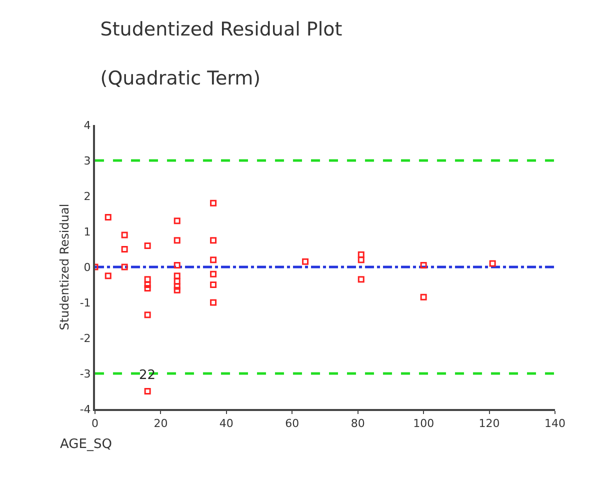 This screenshot has height=504, width=590. I want to click on y-tick-label: -3, so click(85, 373).